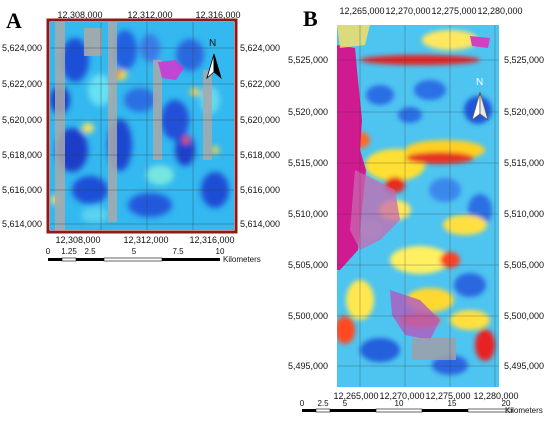 The height and width of the screenshot is (422, 550). What do you see at coordinates (69, 251) in the screenshot?
I see `scale-a-label: 1.25` at bounding box center [69, 251].